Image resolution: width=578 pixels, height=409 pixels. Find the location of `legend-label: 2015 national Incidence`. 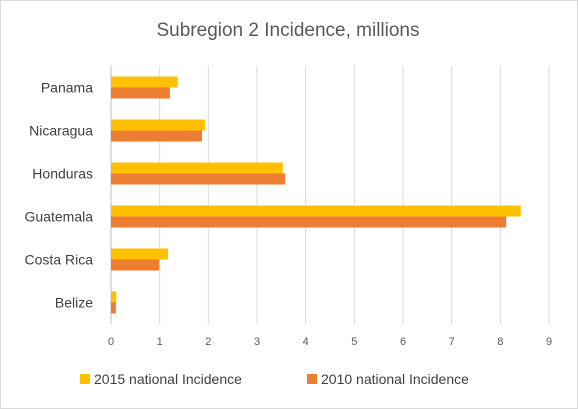

legend-label: 2015 national Incidence is located at coordinates (168, 379).